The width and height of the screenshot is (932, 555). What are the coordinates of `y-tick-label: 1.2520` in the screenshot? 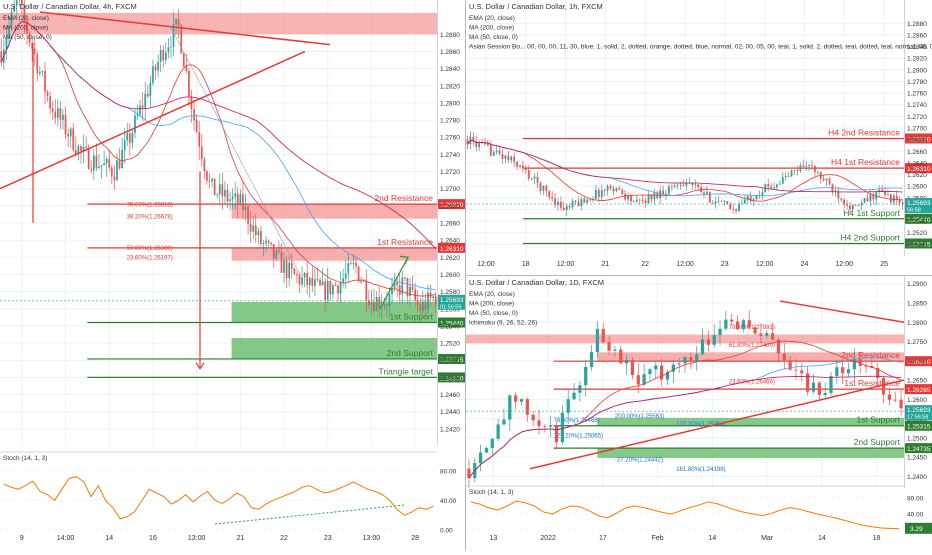 It's located at (917, 233).